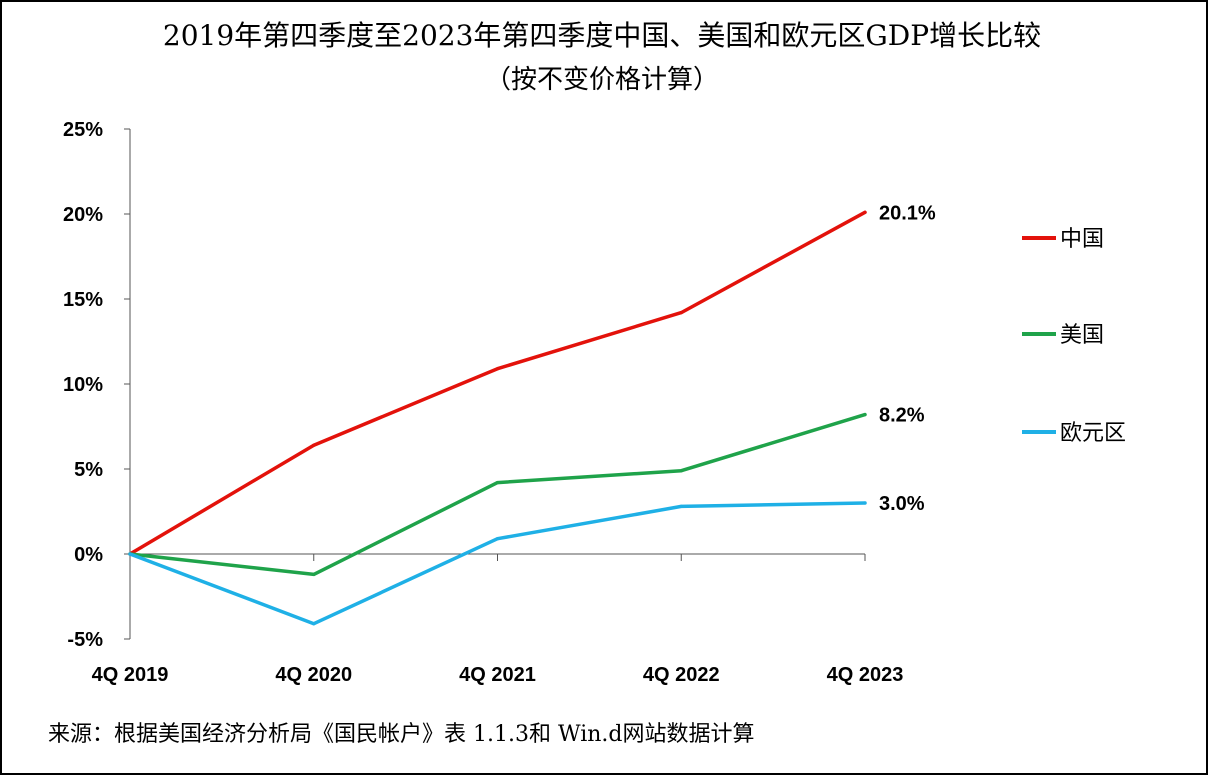 This screenshot has width=1208, height=775. I want to click on data-label: 20.1%, so click(907, 213).